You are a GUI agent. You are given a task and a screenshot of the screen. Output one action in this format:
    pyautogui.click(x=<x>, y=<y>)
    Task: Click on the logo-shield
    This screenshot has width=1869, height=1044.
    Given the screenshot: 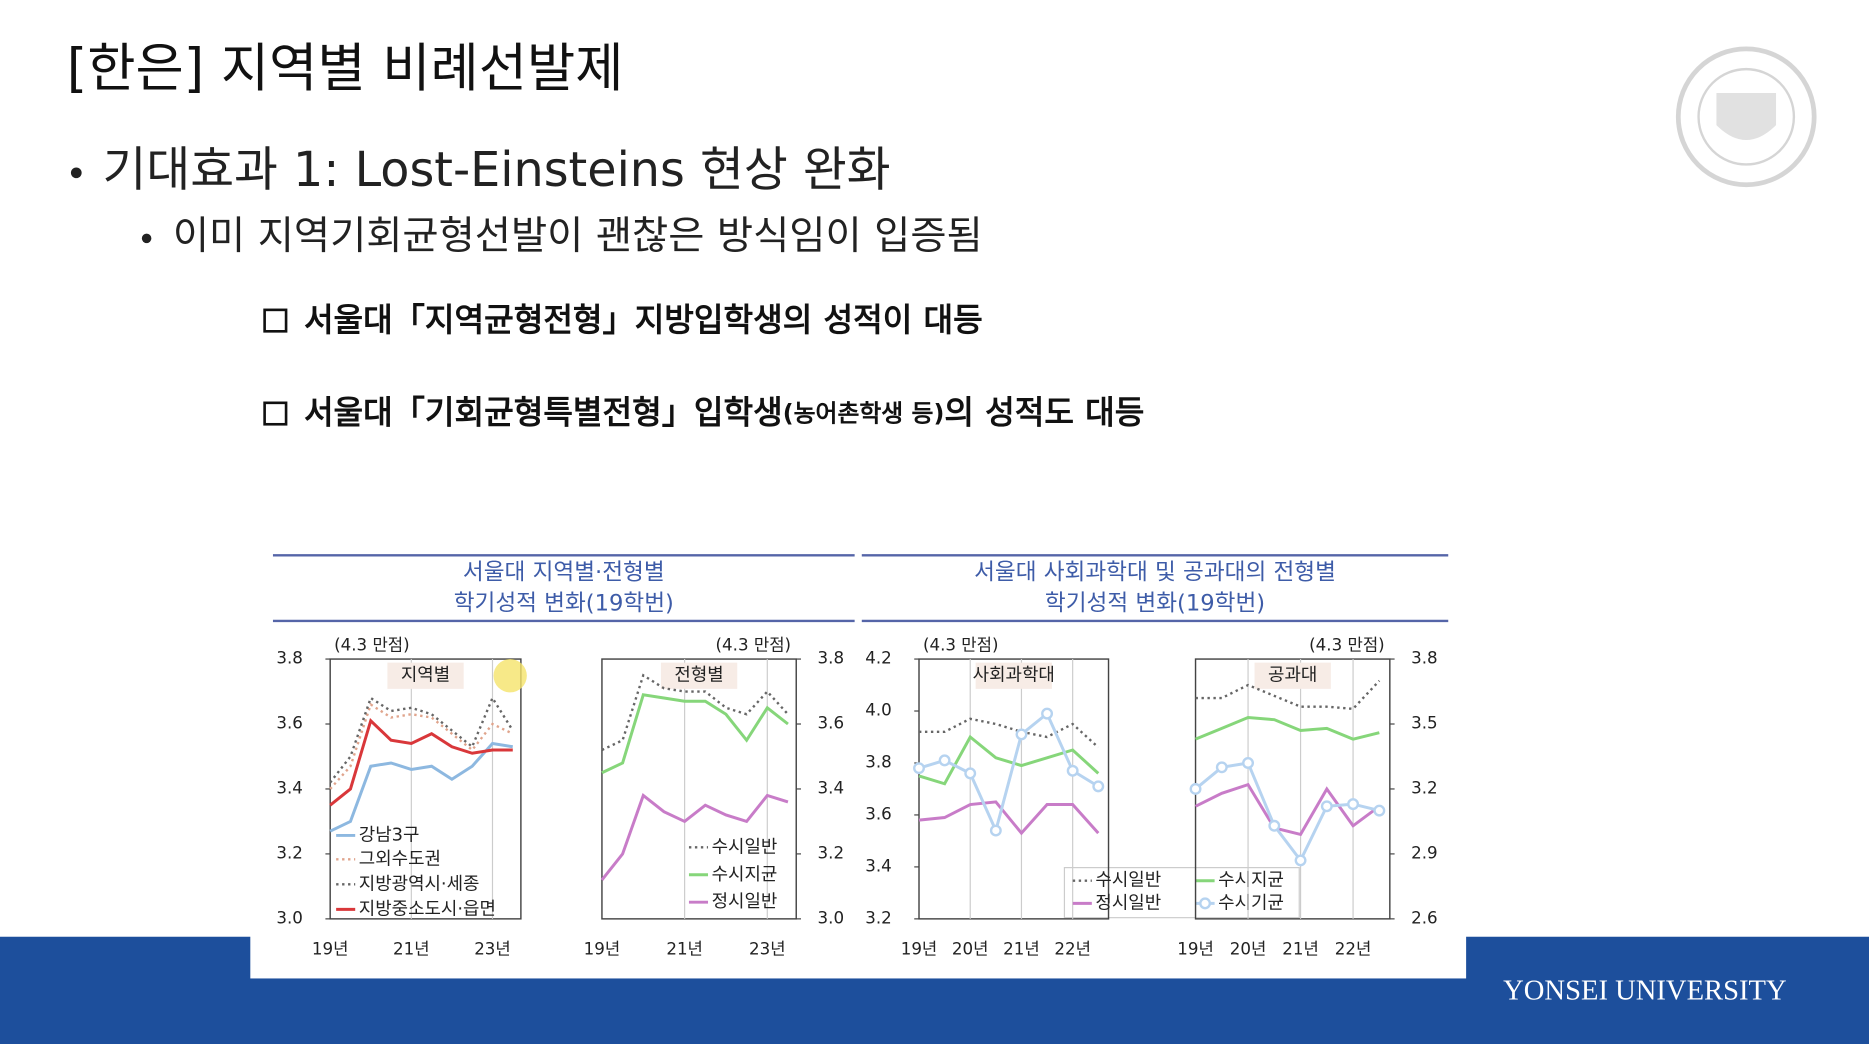 What is the action you would take?
    pyautogui.click(x=1746, y=116)
    